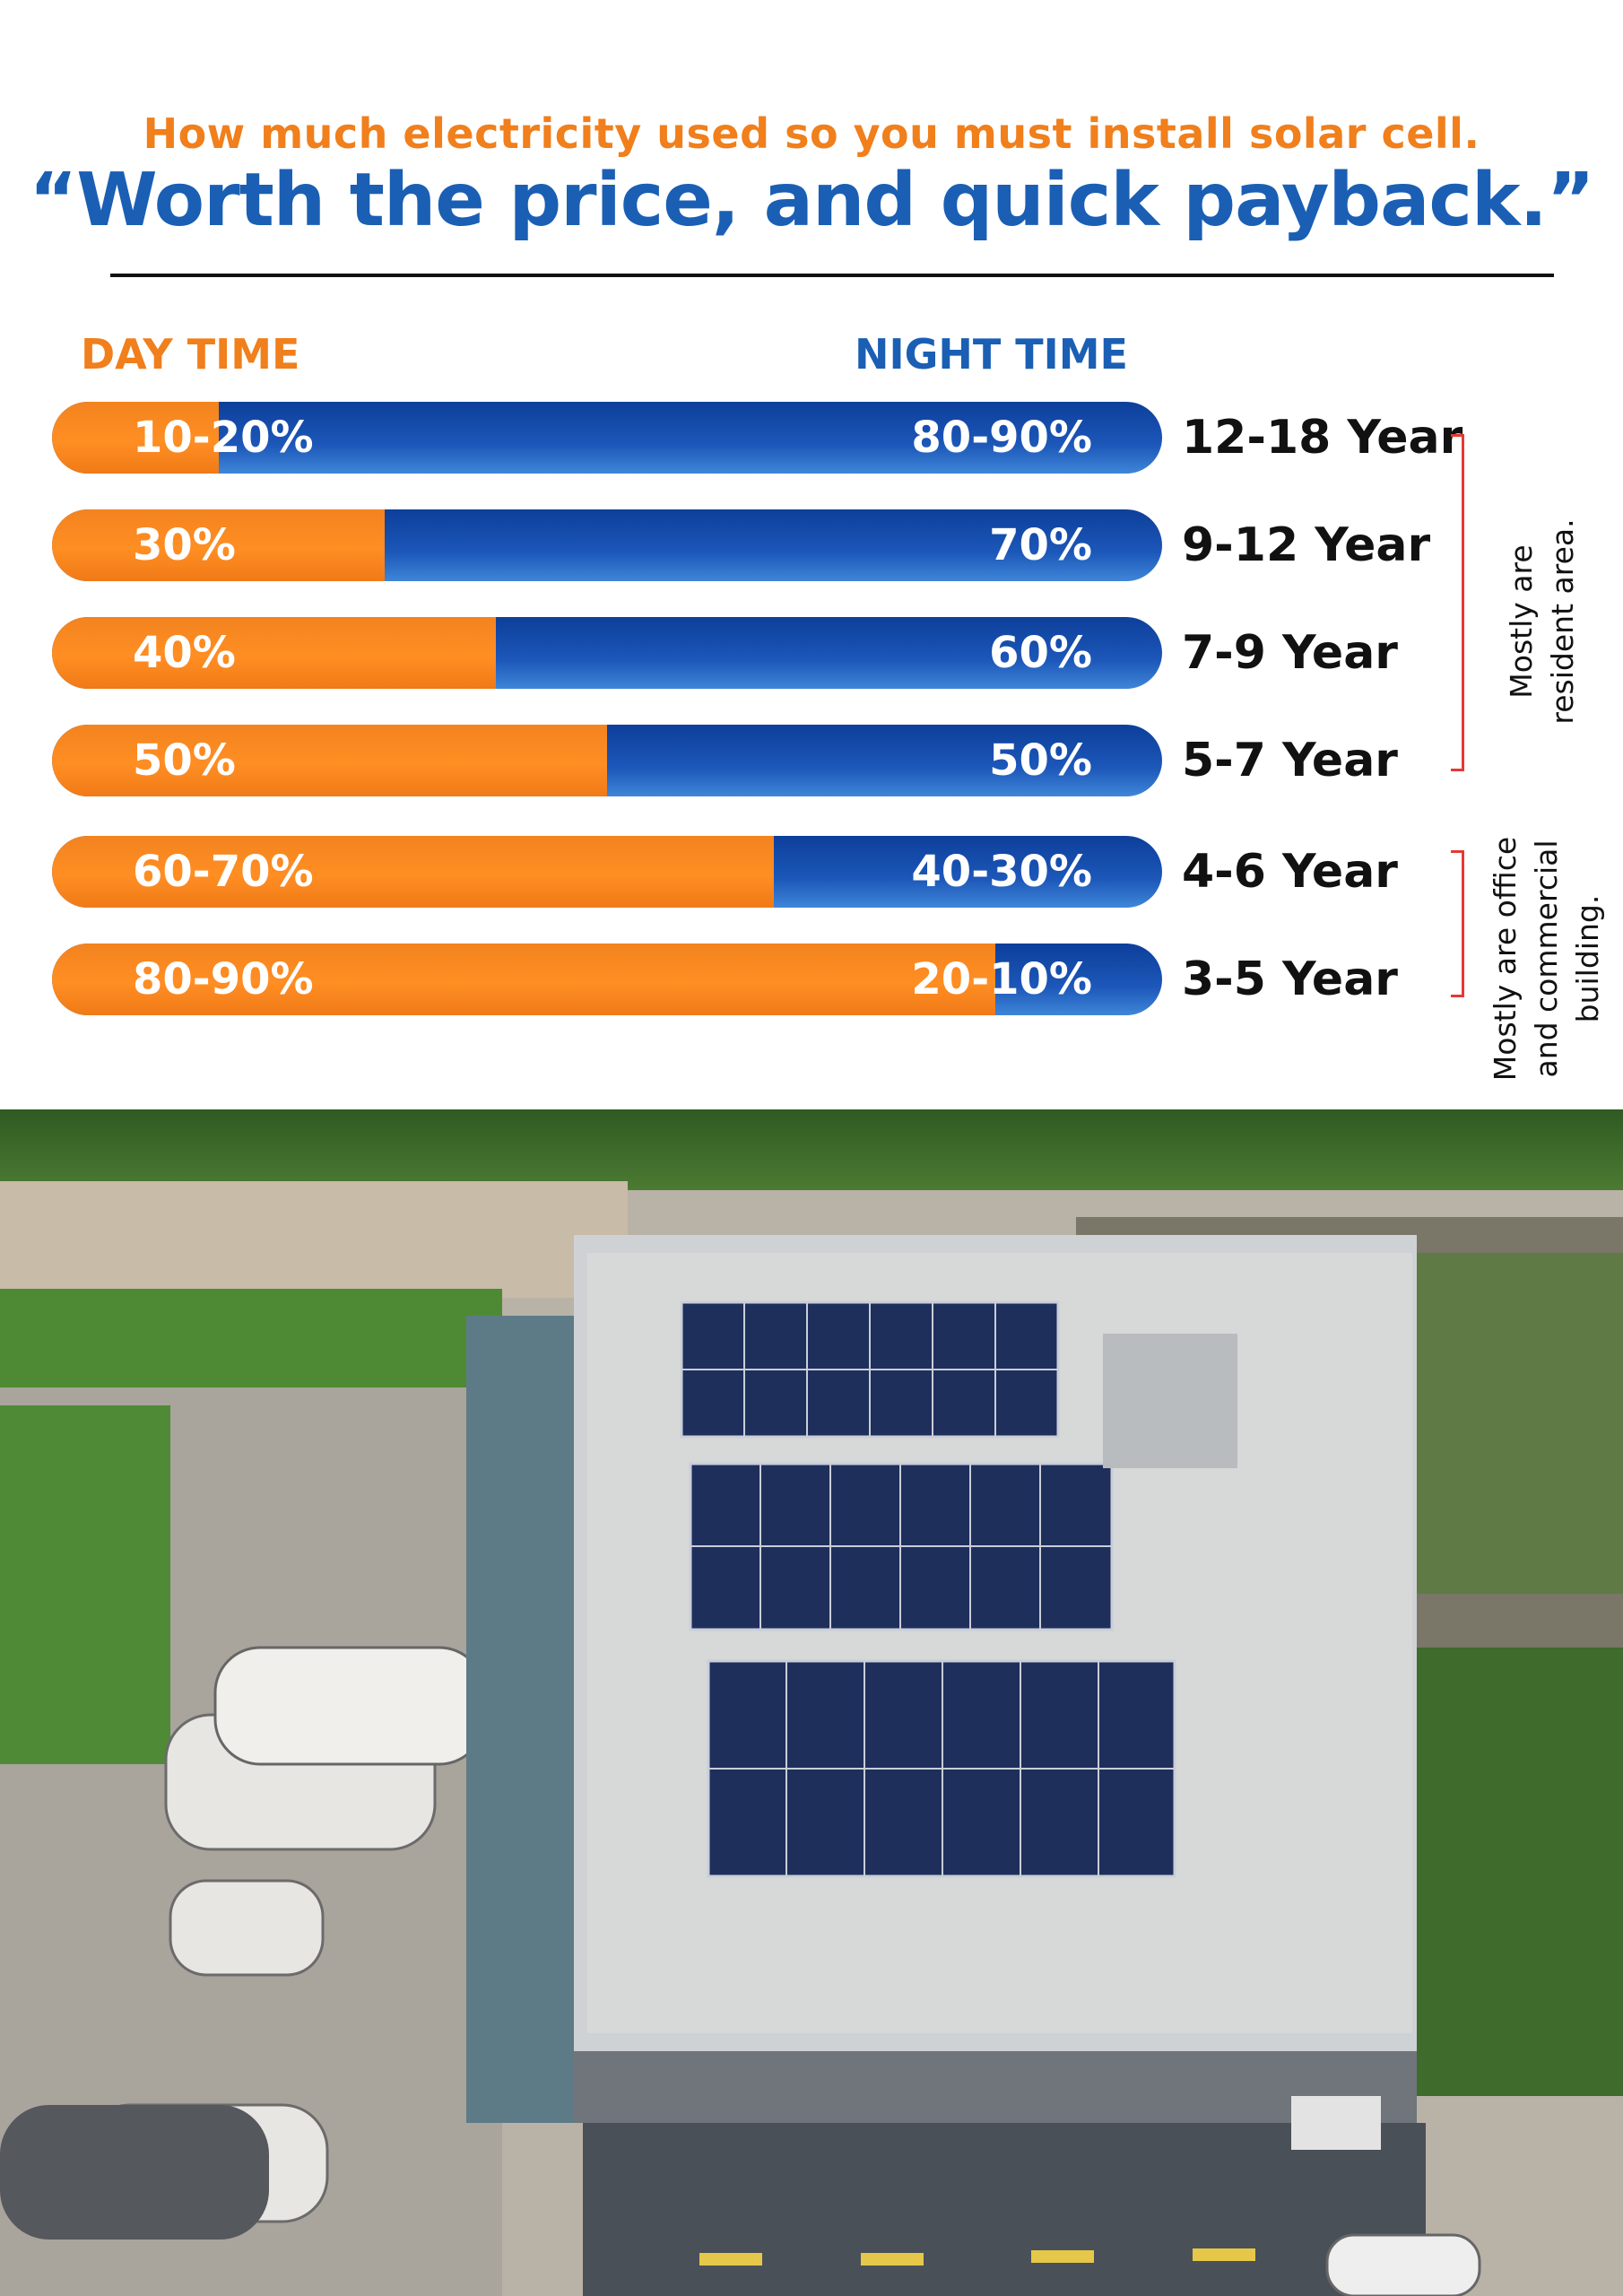 The width and height of the screenshot is (1623, 2296). What do you see at coordinates (1040, 545) in the screenshot?
I see `data-label-night: 70%` at bounding box center [1040, 545].